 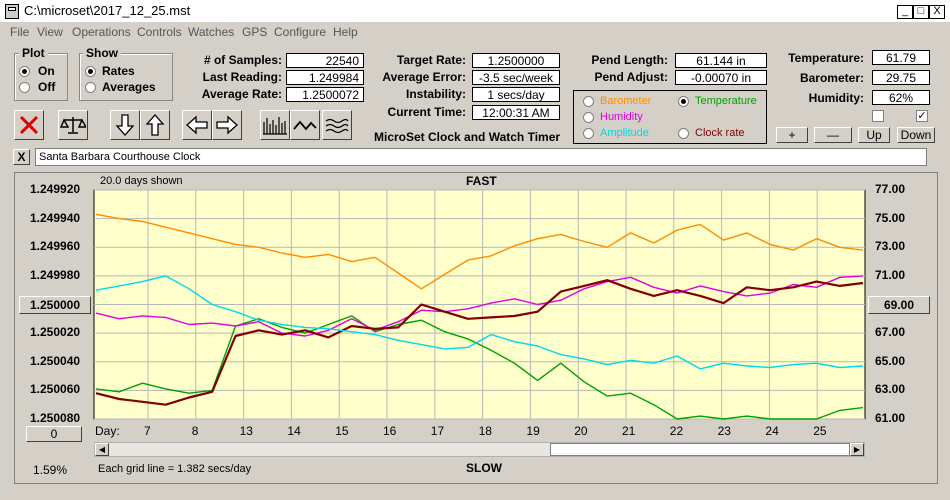 What do you see at coordinates (20, 32) in the screenshot?
I see `menu-file: File` at bounding box center [20, 32].